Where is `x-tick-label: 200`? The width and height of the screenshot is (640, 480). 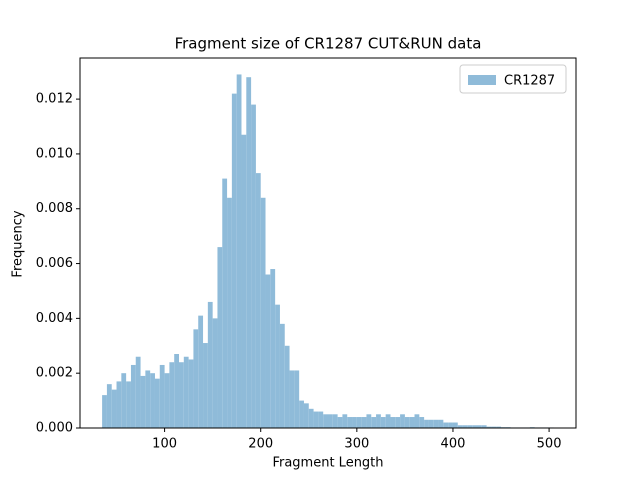 x-tick-label: 200 is located at coordinates (260, 444).